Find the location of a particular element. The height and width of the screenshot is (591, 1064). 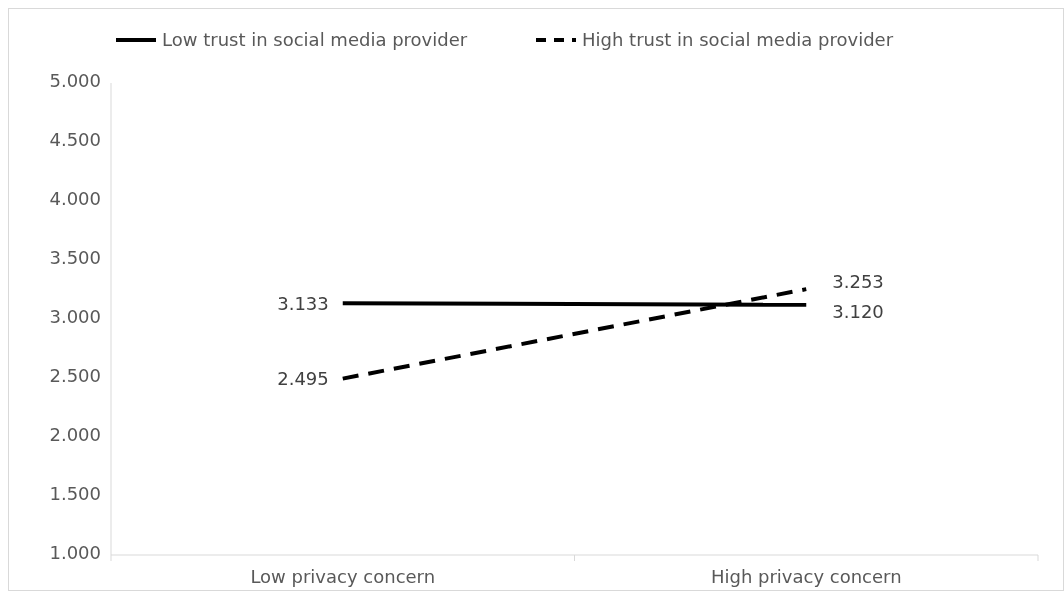

y-tick-label: 1.500 is located at coordinates (75, 493).